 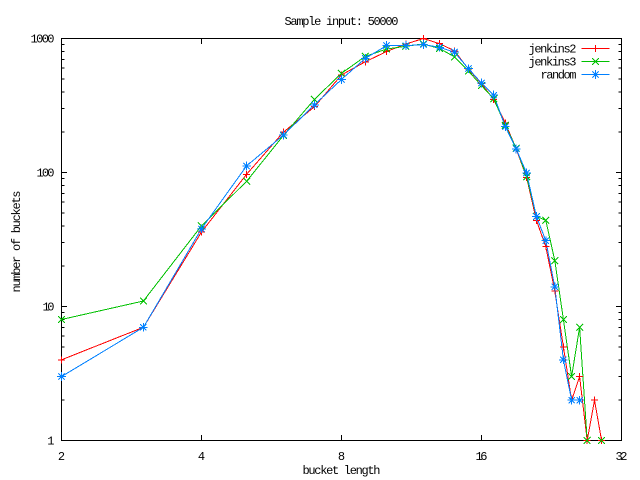 What do you see at coordinates (552, 49) in the screenshot?
I see `svg-text: jenkins2` at bounding box center [552, 49].